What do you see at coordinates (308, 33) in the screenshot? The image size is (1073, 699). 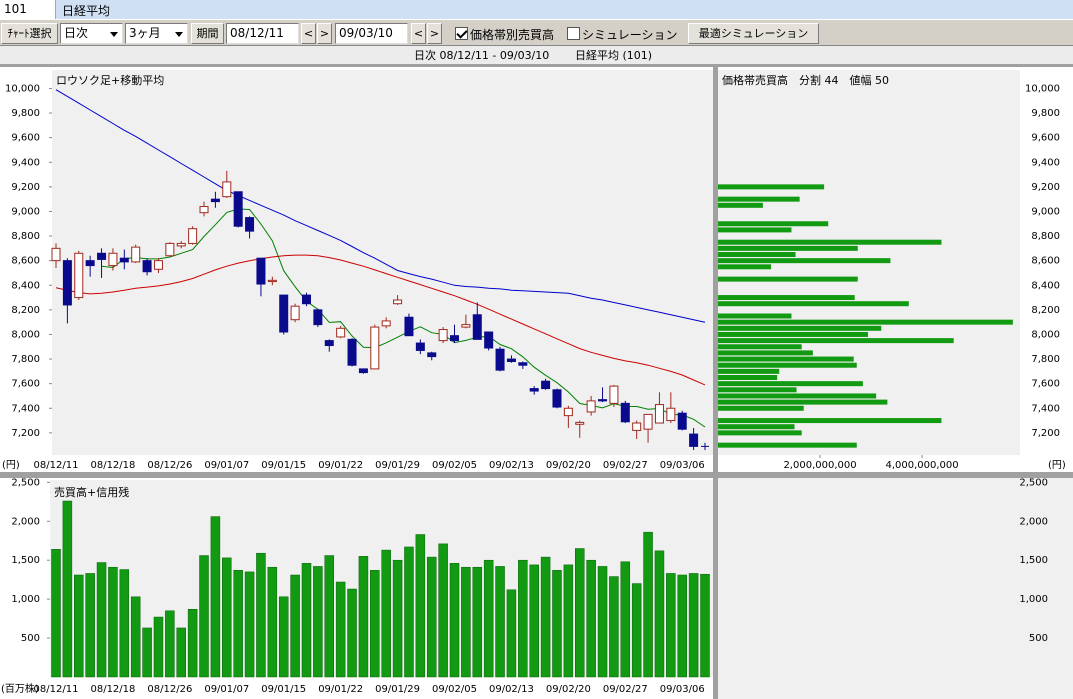 I see `start-prev: <` at bounding box center [308, 33].